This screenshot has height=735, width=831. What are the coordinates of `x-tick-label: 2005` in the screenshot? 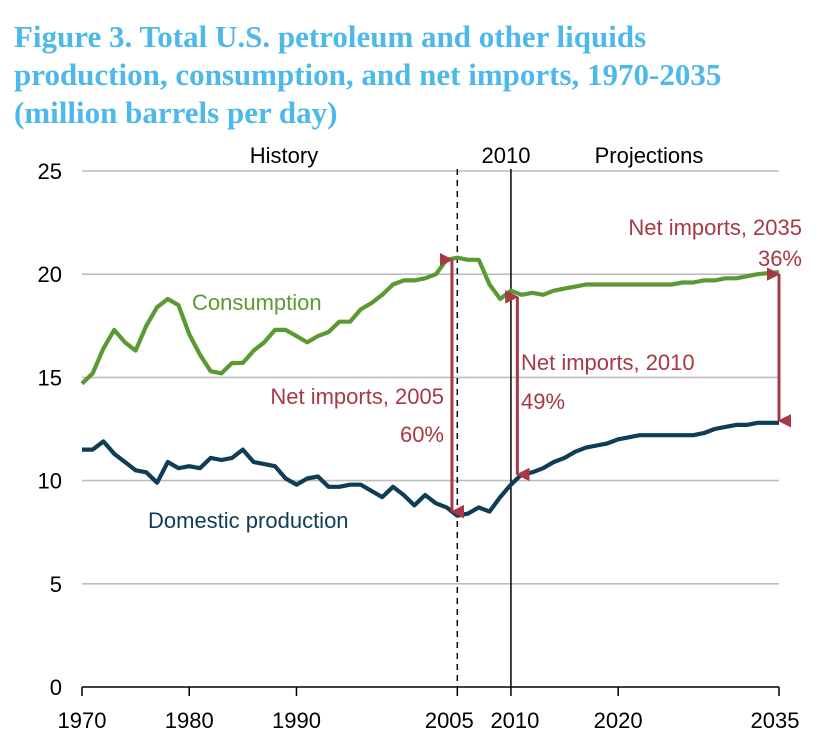 It's located at (449, 720).